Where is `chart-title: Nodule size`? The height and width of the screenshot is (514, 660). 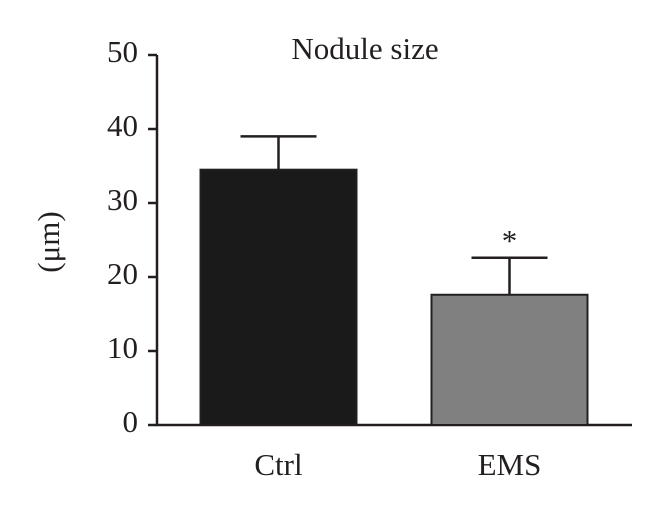 chart-title: Nodule size is located at coordinates (364, 48).